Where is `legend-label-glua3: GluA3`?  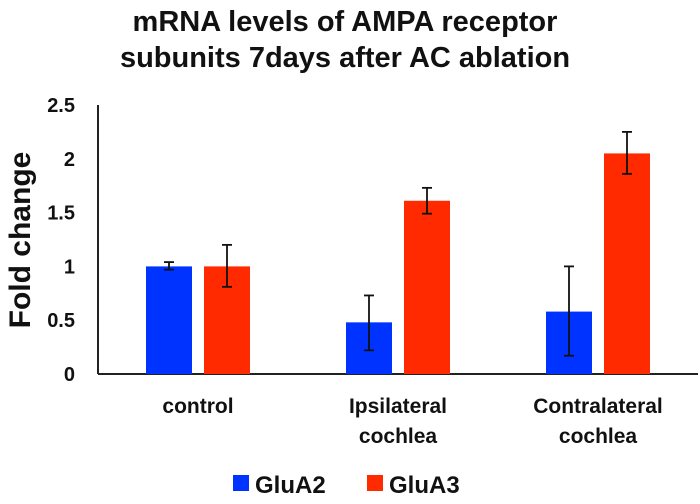 legend-label-glua3: GluA3 is located at coordinates (424, 485).